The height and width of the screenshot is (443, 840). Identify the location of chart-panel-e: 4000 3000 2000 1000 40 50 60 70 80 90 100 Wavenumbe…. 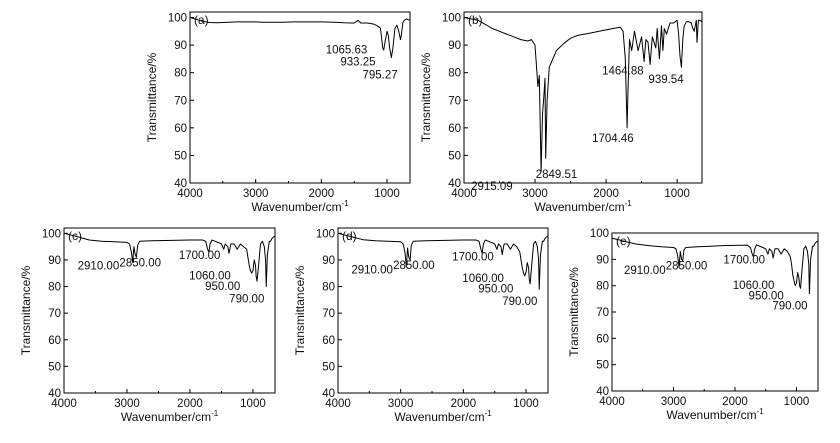
(693, 325).